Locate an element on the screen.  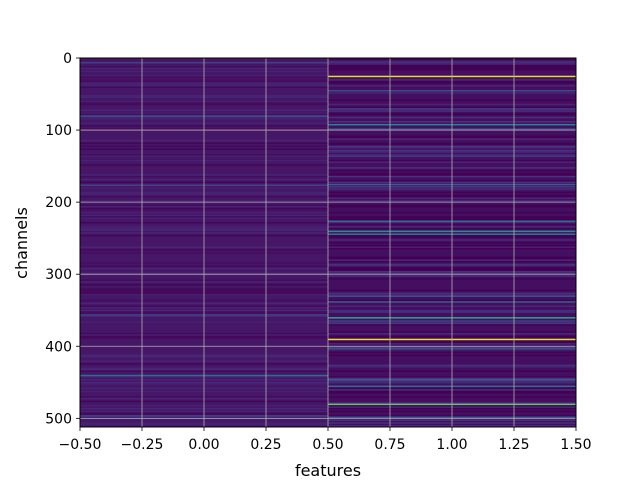
y-tick-label: 400 is located at coordinates (58, 347).